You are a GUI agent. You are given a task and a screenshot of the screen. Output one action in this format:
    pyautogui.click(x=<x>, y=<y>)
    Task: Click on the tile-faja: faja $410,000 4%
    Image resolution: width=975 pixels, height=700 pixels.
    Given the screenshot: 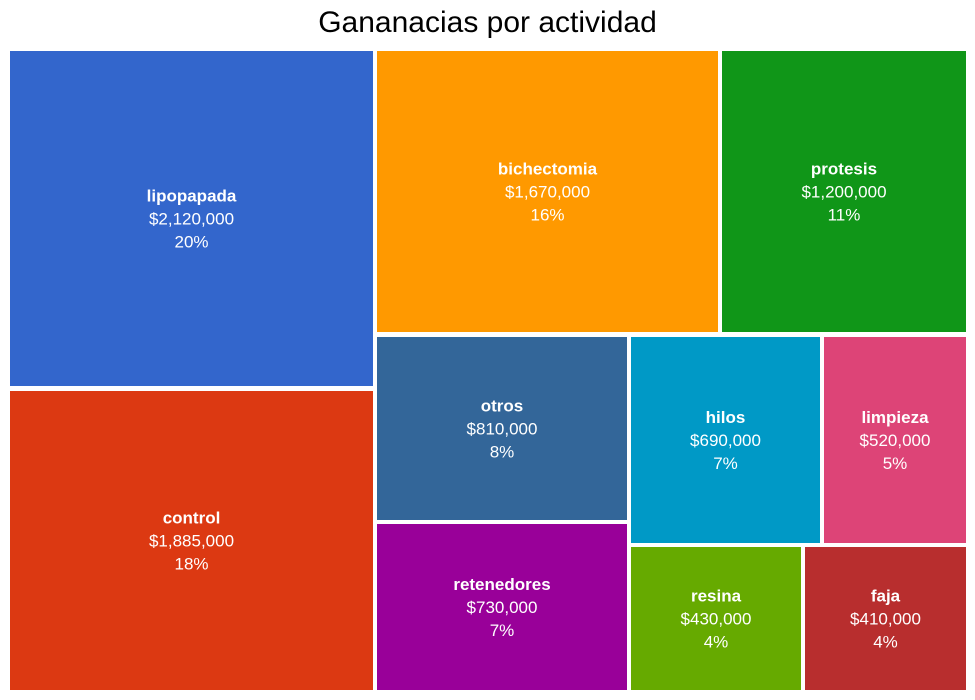 What is the action you would take?
    pyautogui.click(x=885, y=618)
    